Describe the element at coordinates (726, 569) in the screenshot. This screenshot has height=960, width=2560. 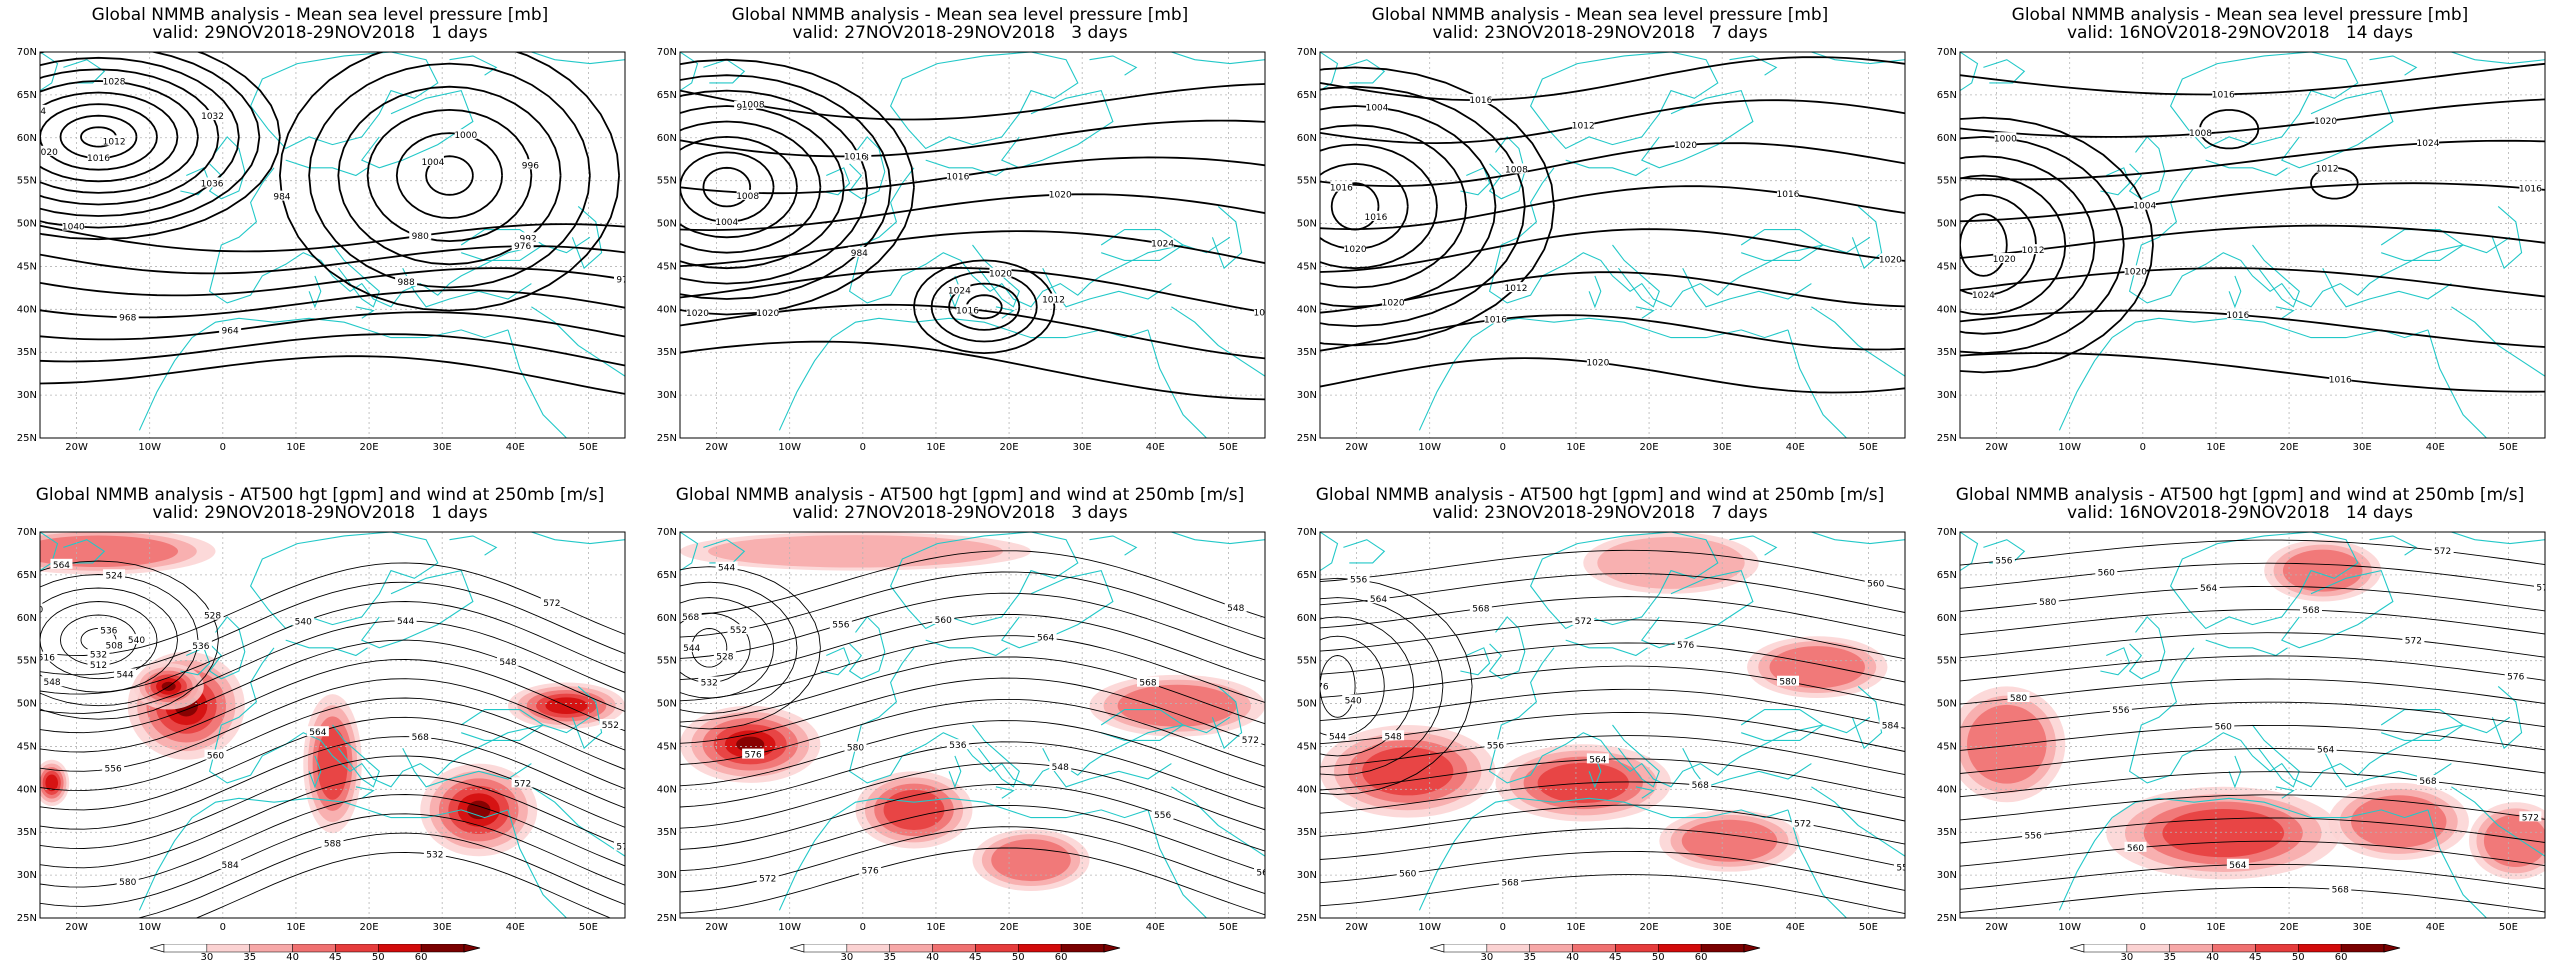
I see `contour-label: 544` at that location.